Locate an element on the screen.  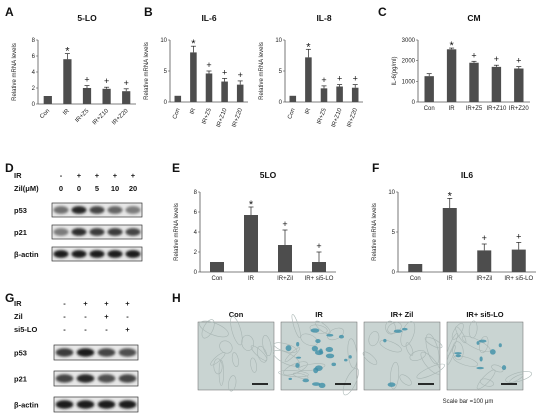
x-tick-label: IR+Z5 is located at coordinates (474, 109).